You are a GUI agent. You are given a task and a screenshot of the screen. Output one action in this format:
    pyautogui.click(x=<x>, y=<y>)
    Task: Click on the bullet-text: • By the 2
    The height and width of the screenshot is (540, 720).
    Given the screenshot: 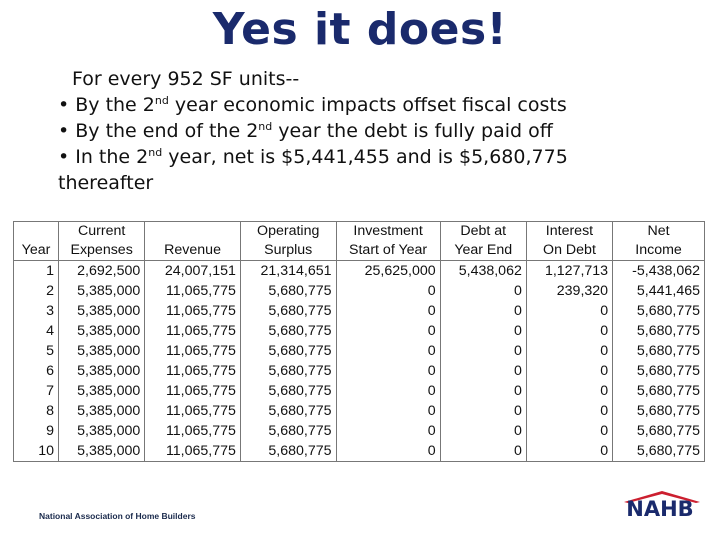 What is the action you would take?
    pyautogui.click(x=106, y=105)
    